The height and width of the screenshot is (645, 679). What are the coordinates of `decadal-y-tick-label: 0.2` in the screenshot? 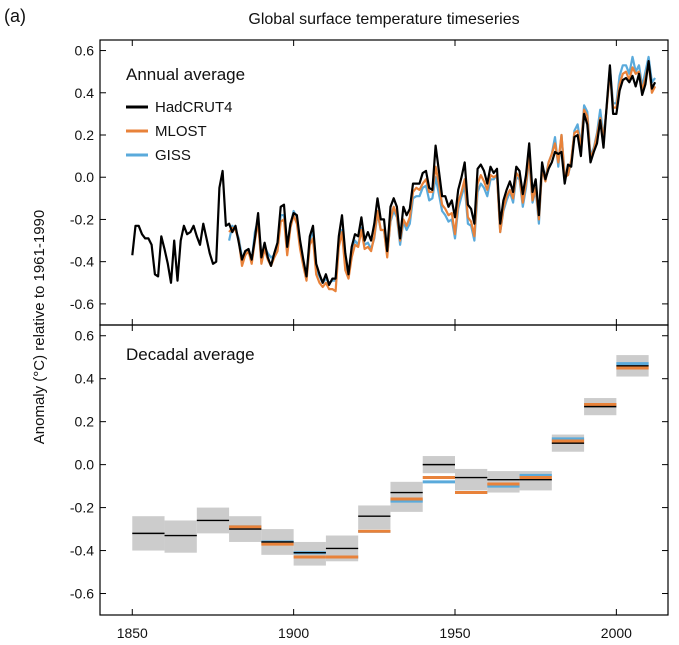 It's located at (85, 422).